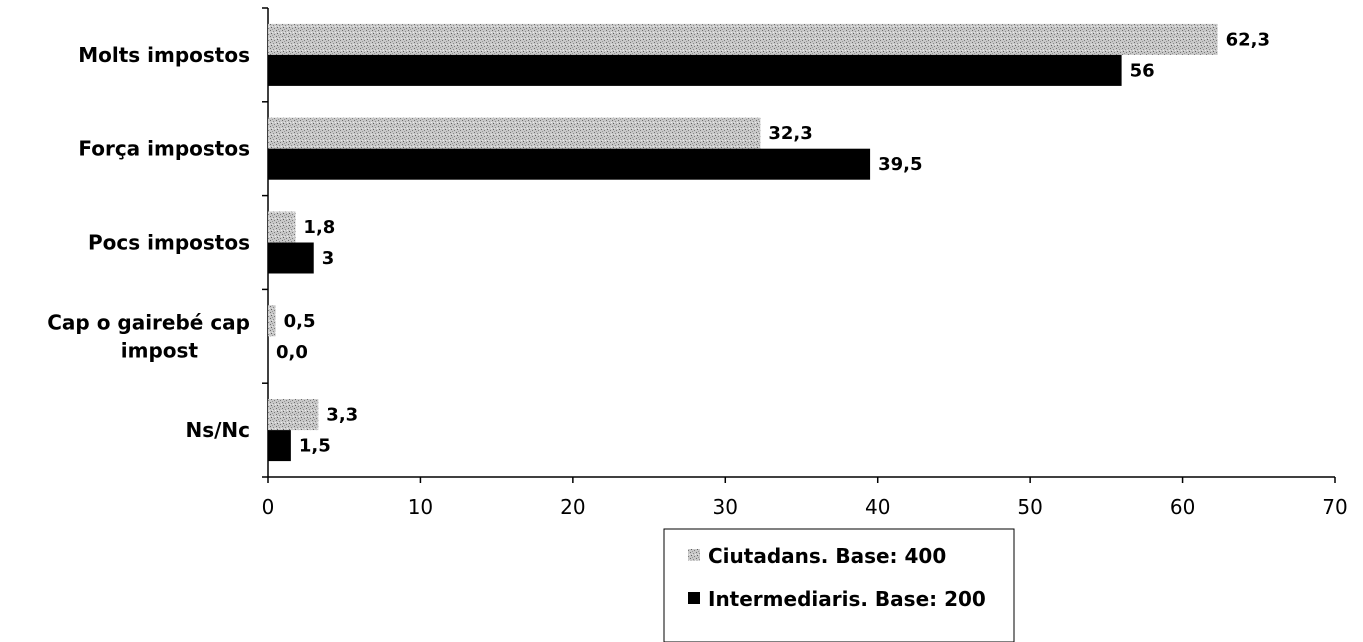  I want to click on data-label: 0,0, so click(292, 352).